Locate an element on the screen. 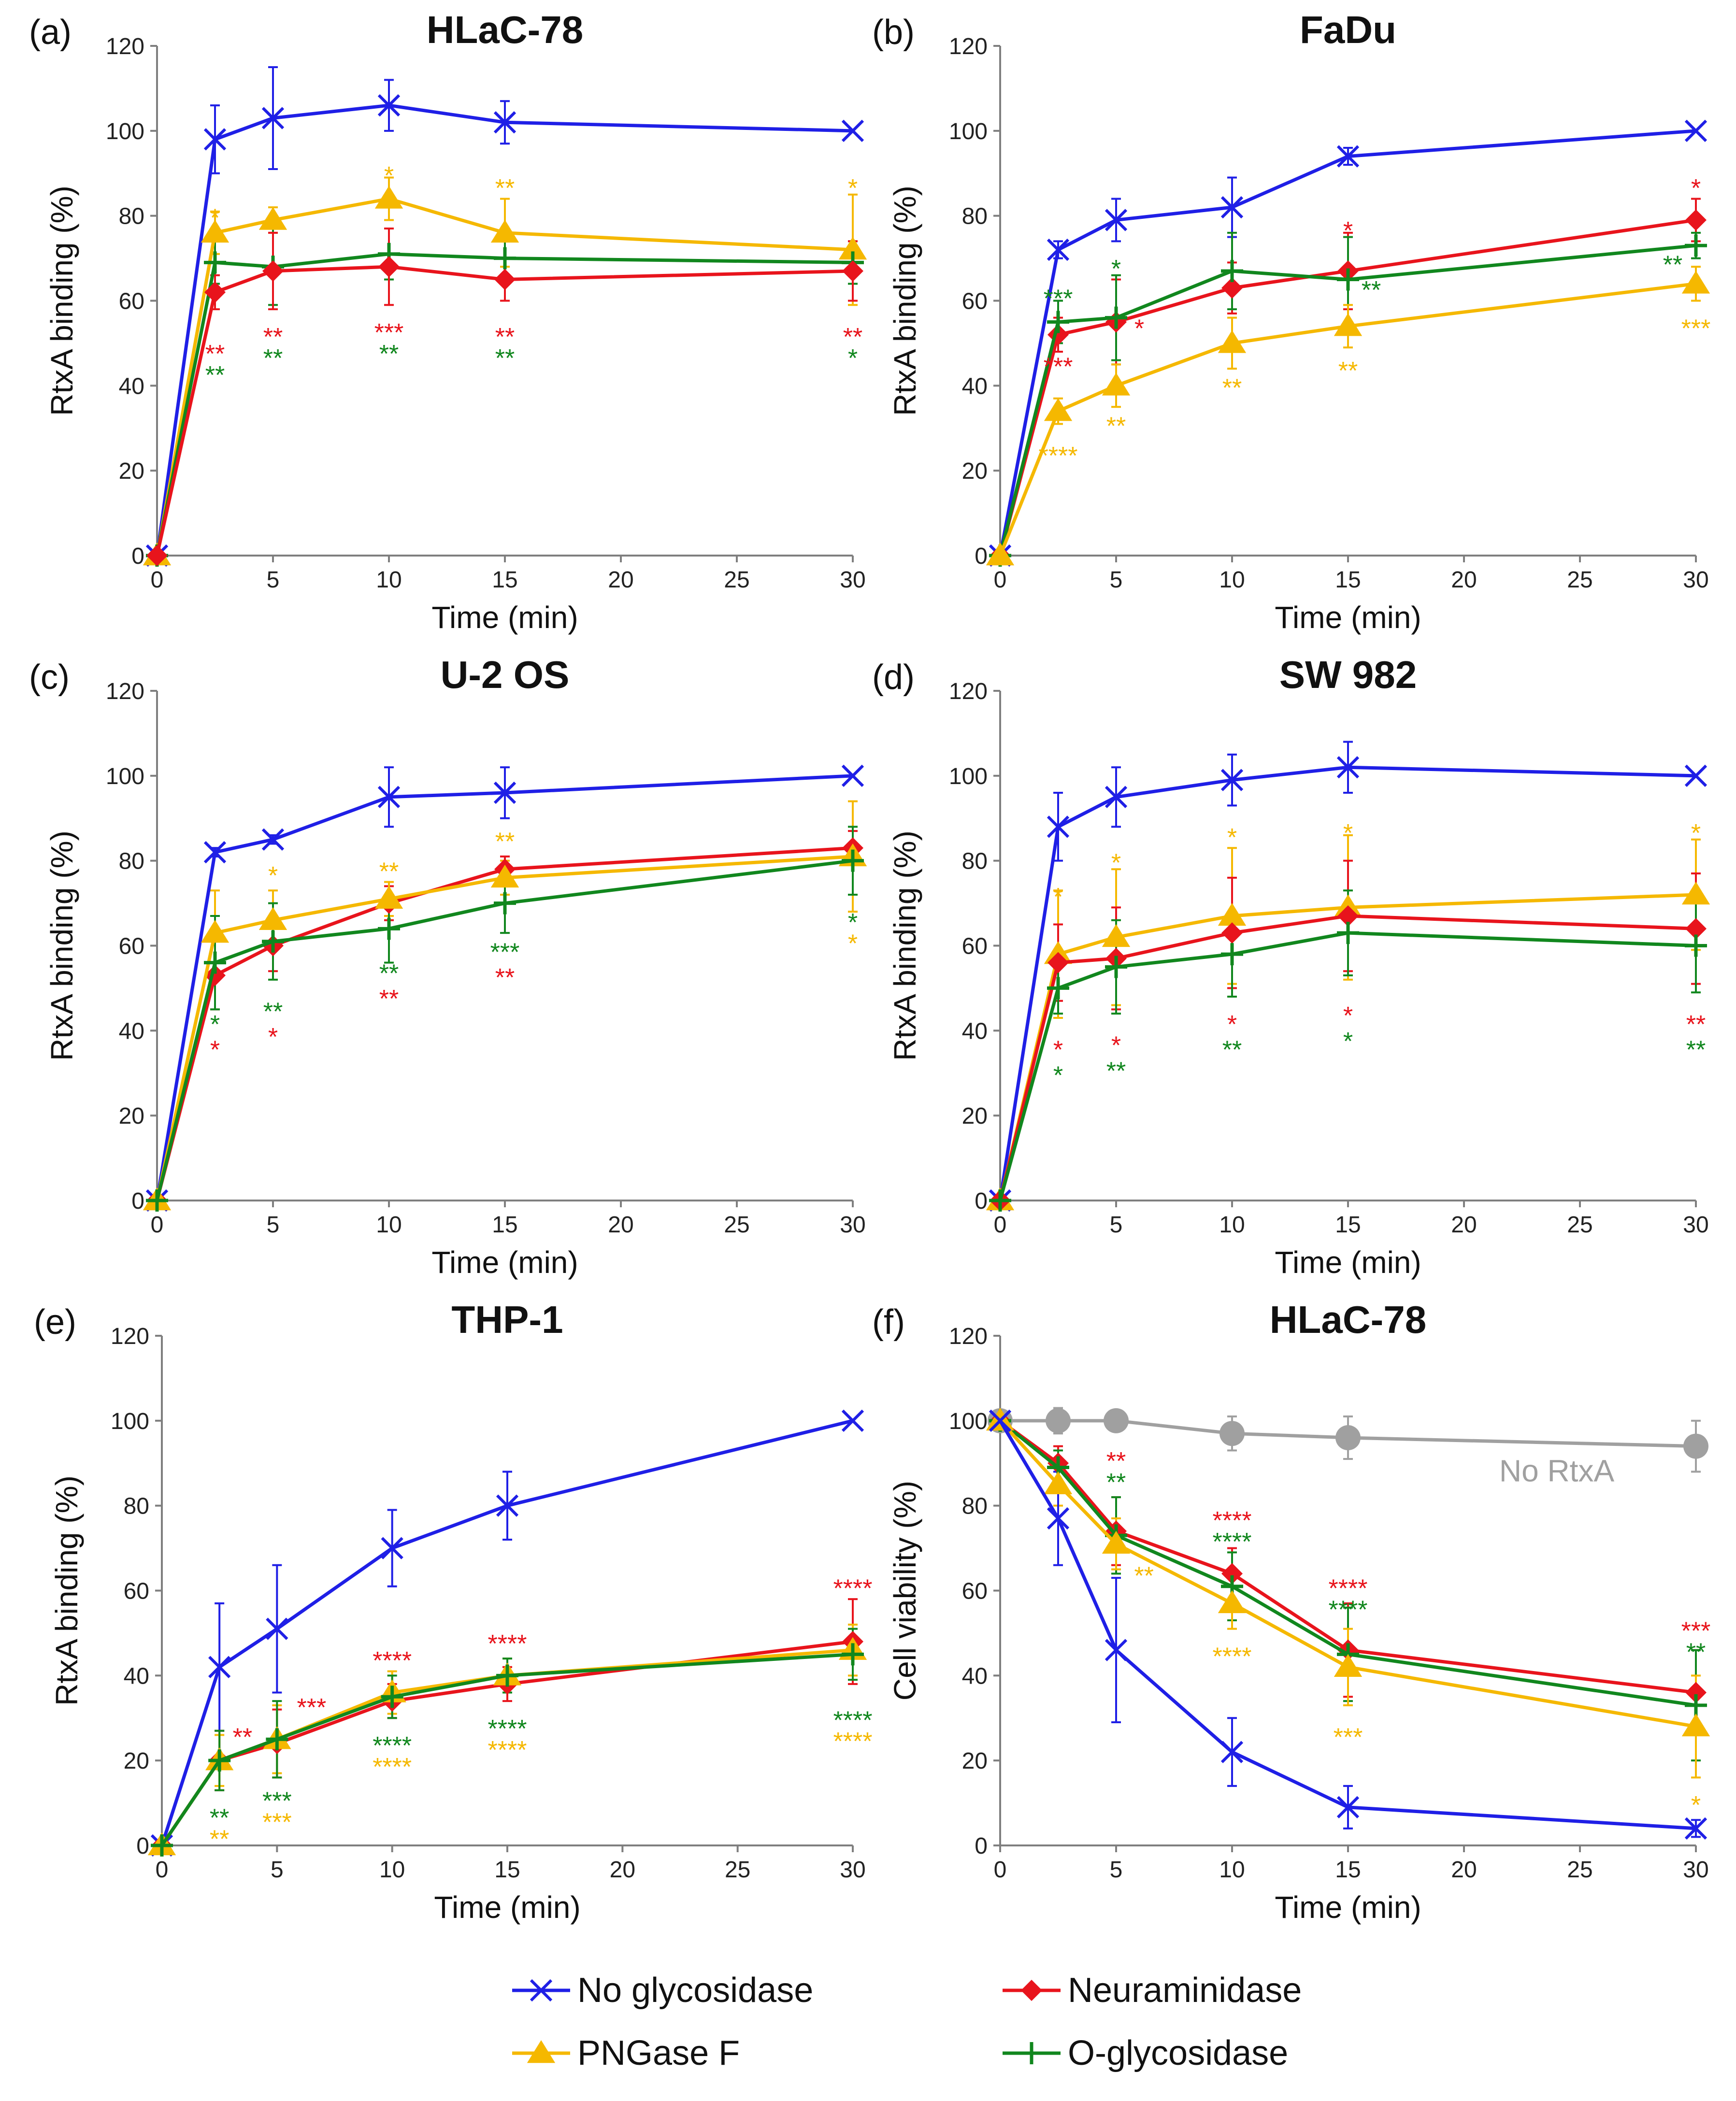 The width and height of the screenshot is (1736, 2101). x-tick-label: 15 is located at coordinates (1348, 1870).